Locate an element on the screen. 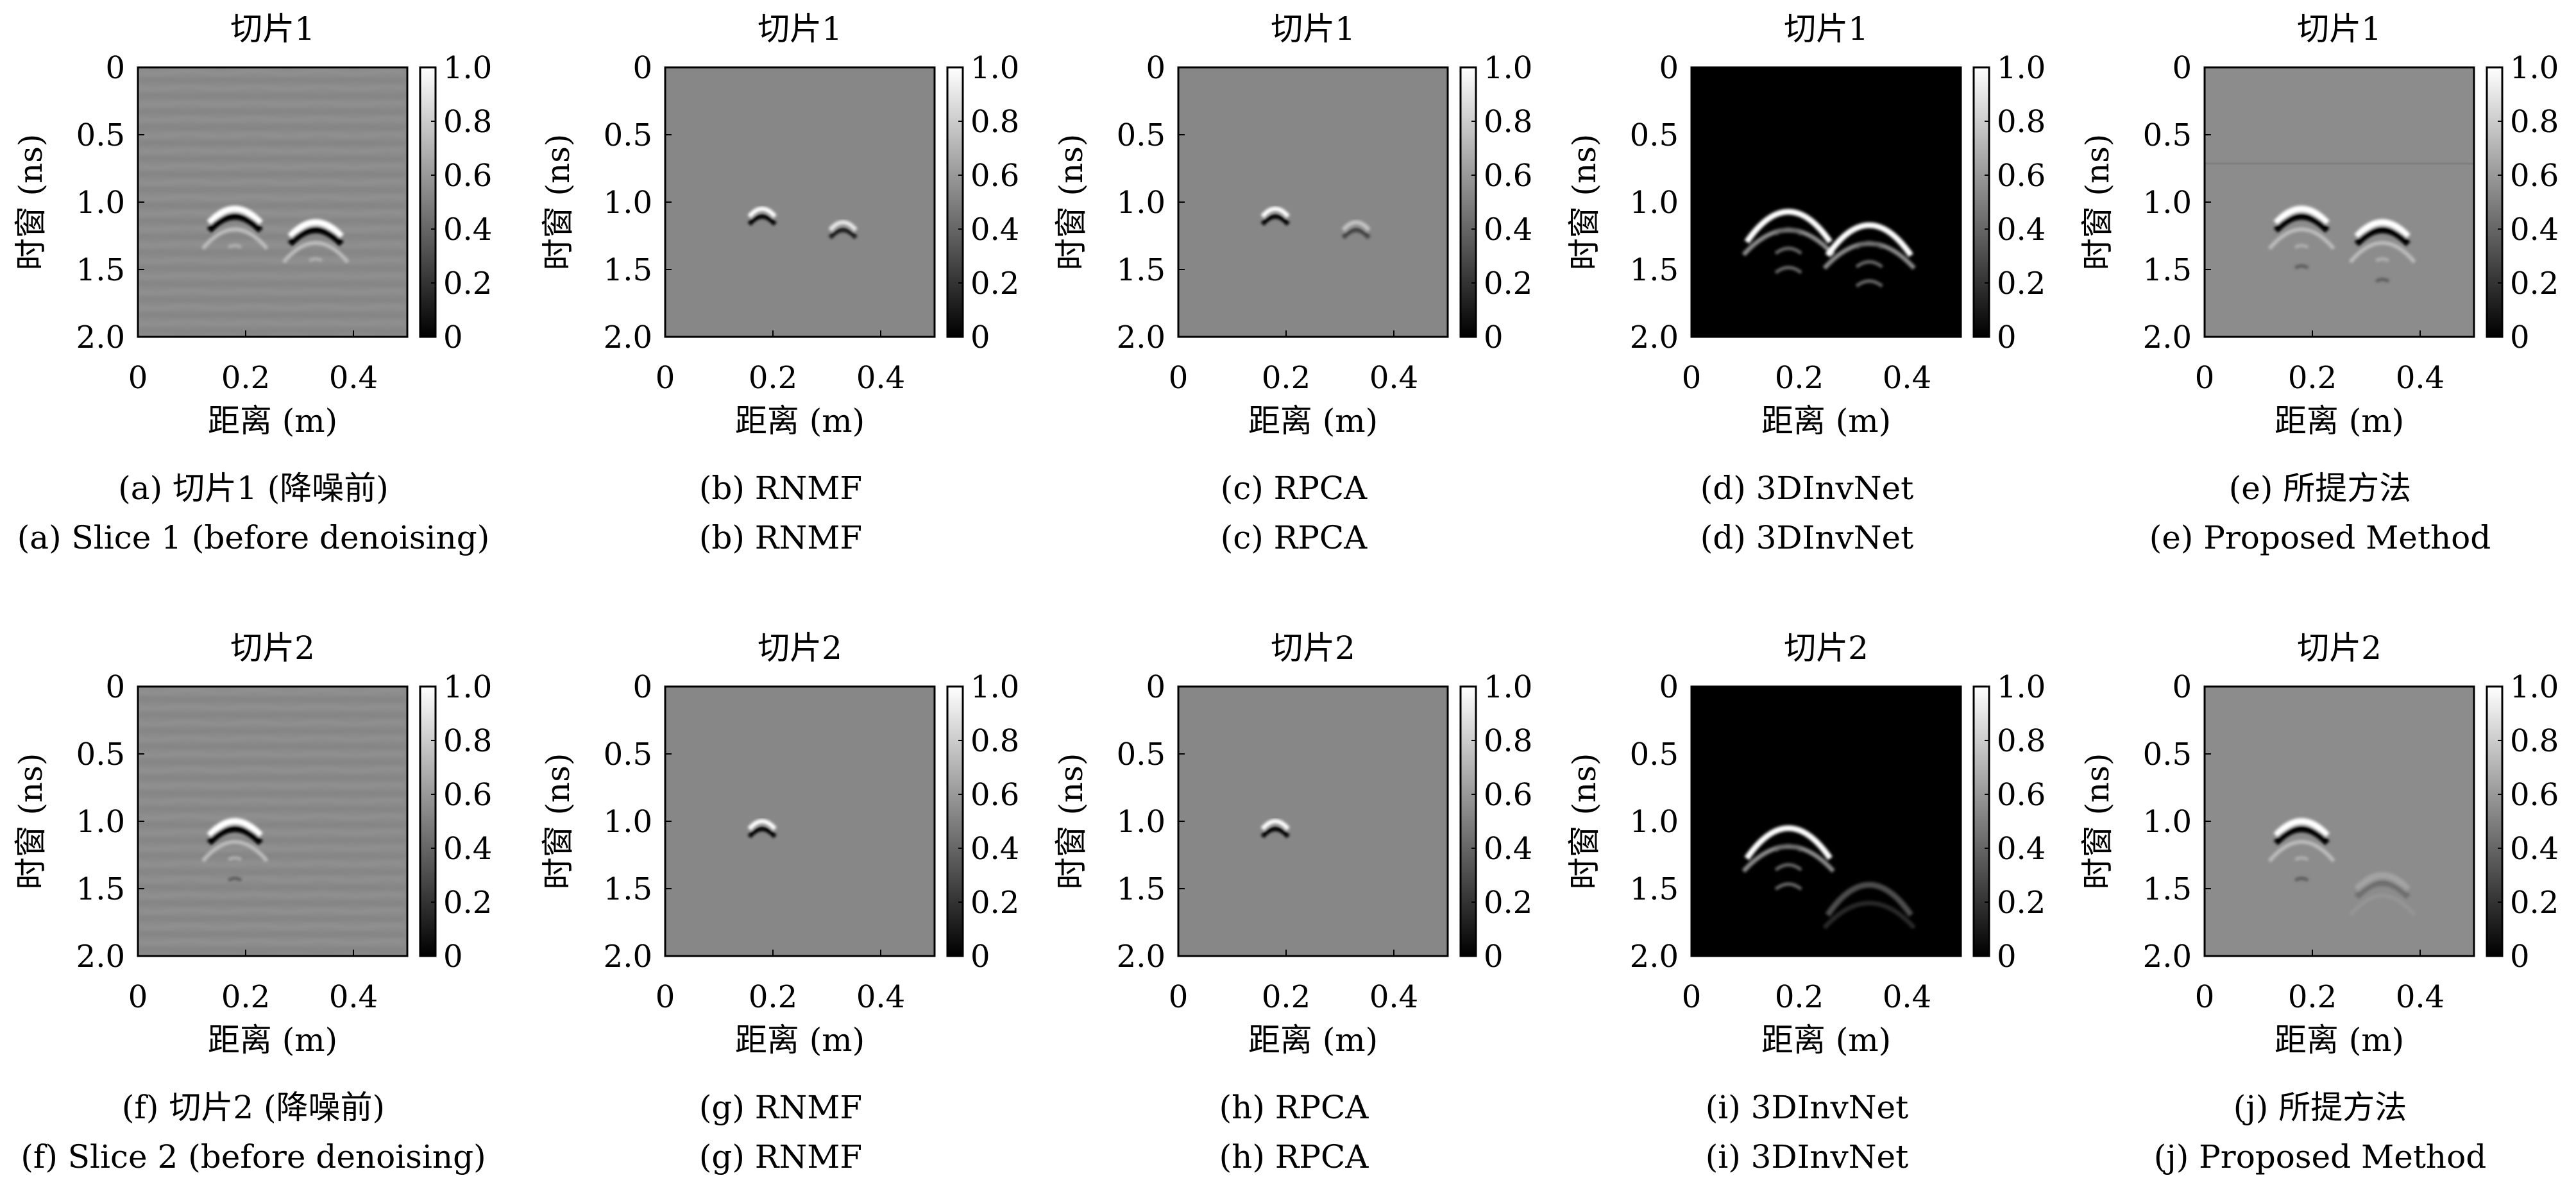 The height and width of the screenshot is (1187, 2576). caption-cn: (f) 切片2 (降噪前) is located at coordinates (253, 1107).